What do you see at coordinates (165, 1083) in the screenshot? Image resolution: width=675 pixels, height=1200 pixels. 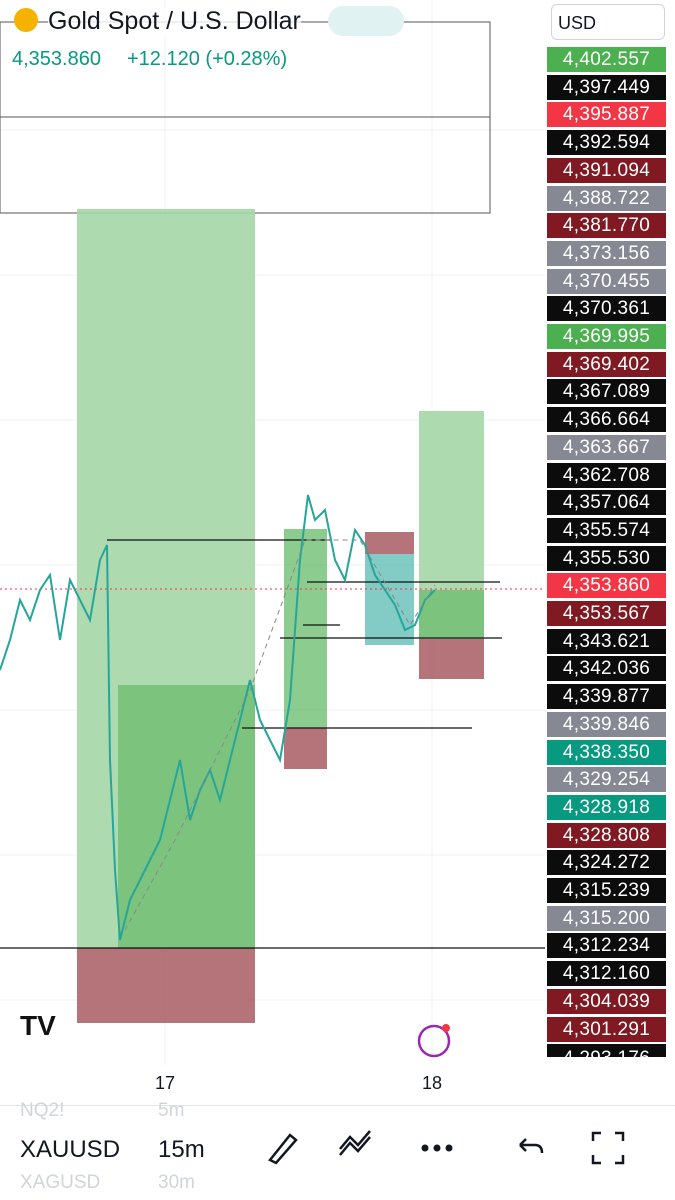 I see `time-label: 17` at bounding box center [165, 1083].